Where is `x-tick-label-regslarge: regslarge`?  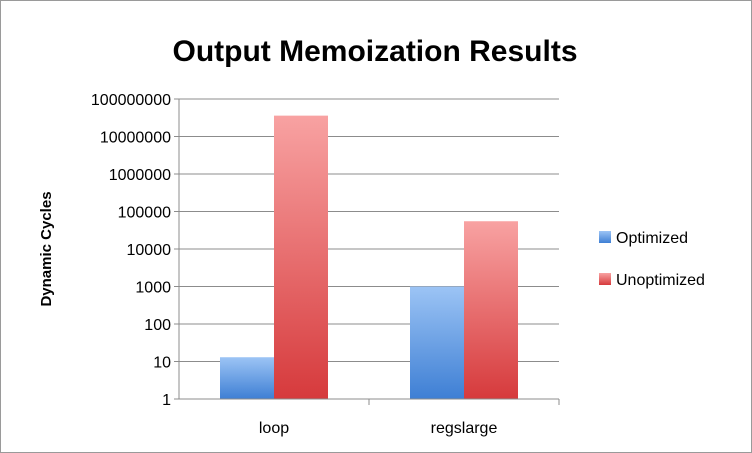
x-tick-label-regslarge: regslarge is located at coordinates (464, 428).